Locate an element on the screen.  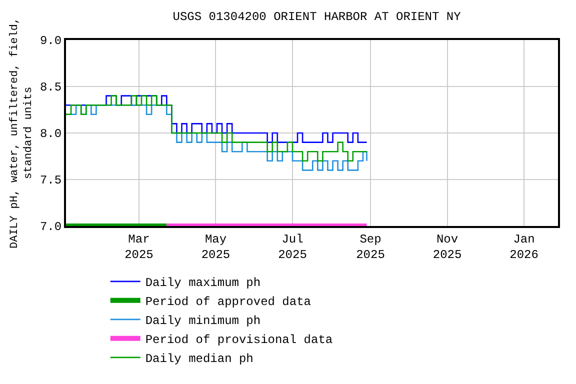
x-tick-label: Jan 2026 is located at coordinates (524, 247).